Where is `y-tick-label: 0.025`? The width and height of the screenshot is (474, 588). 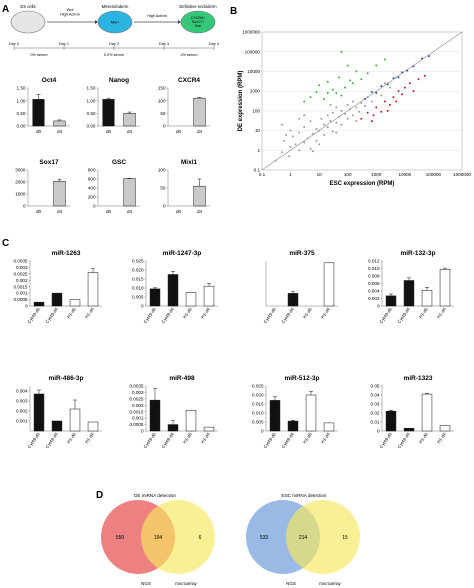
y-tick-label: 0.025 is located at coordinates (138, 261).